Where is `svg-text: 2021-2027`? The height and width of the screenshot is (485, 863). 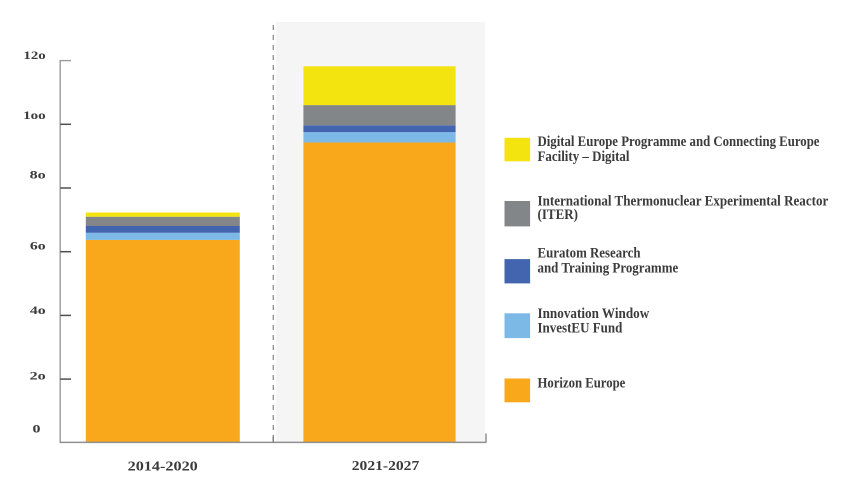
svg-text: 2021-2027 is located at coordinates (386, 466).